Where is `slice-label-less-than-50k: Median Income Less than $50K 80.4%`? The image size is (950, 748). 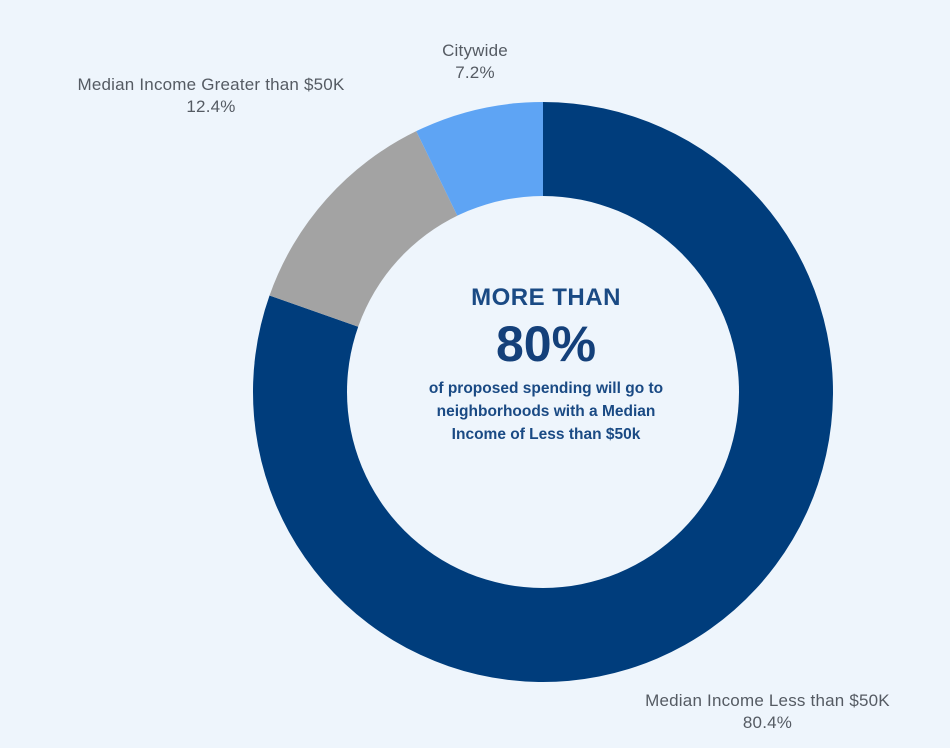
slice-label-less-than-50k: Median Income Less than $50K 80.4% is located at coordinates (767, 712).